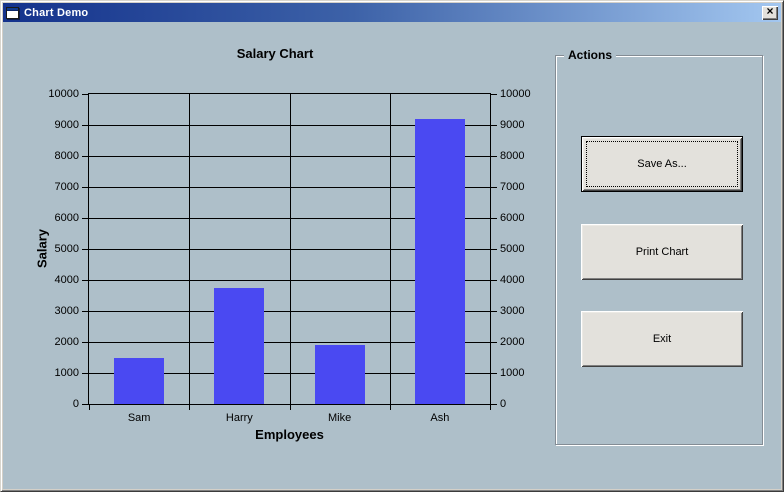 The width and height of the screenshot is (784, 492). I want to click on y-tick-label-right: 1000, so click(512, 373).